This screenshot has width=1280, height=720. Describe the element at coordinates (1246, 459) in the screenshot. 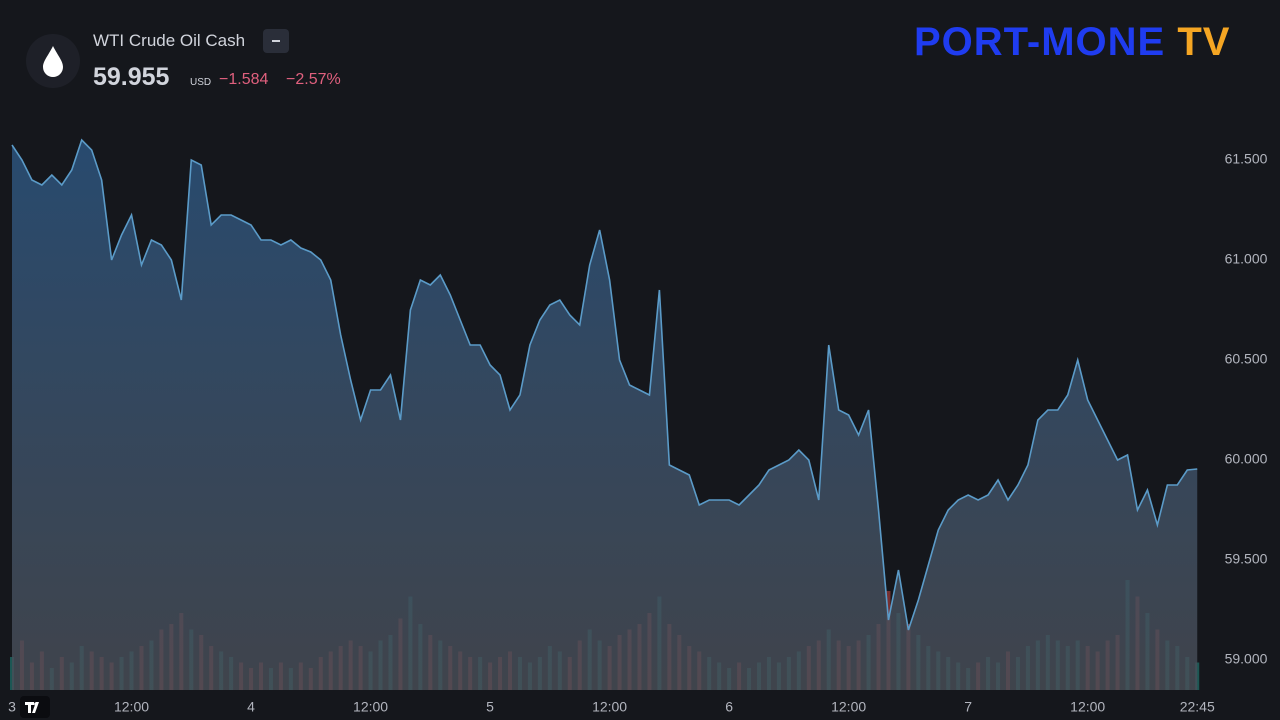

I see `y-tick-label: 60.000` at that location.